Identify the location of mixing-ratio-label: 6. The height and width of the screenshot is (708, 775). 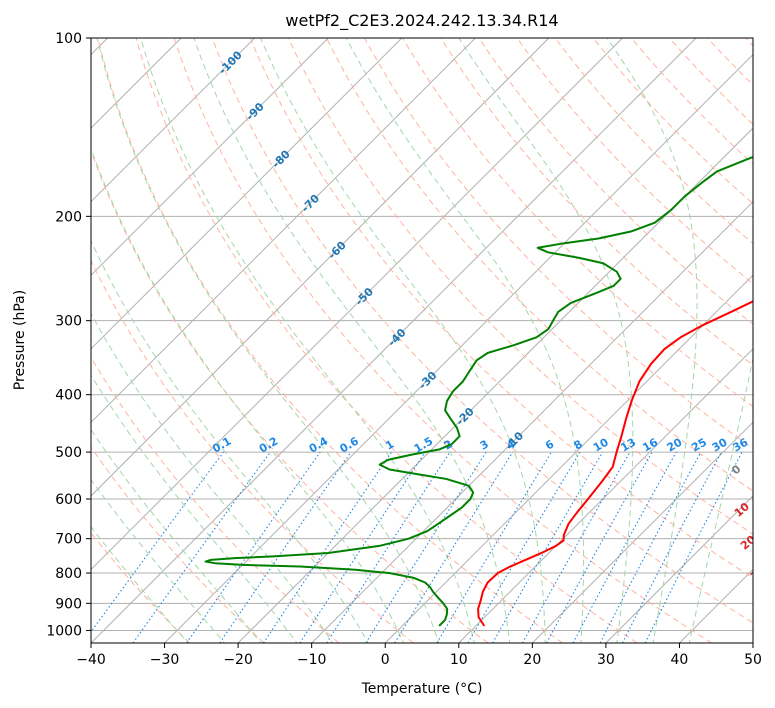
(549, 444).